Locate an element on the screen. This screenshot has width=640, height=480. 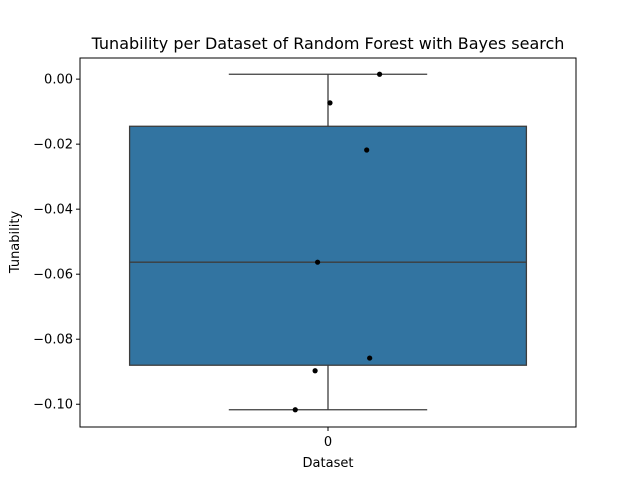
x-axis-ticks: 0 is located at coordinates (328, 438).